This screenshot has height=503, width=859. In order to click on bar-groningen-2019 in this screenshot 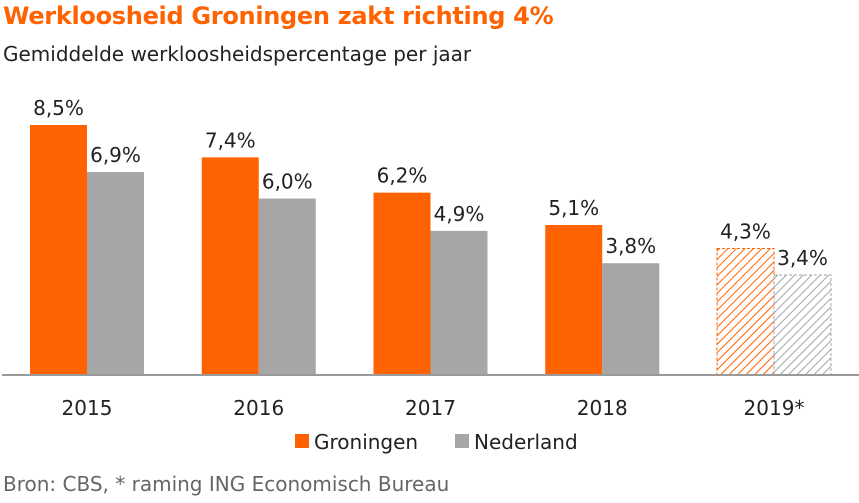, I will do `click(745, 312)`.